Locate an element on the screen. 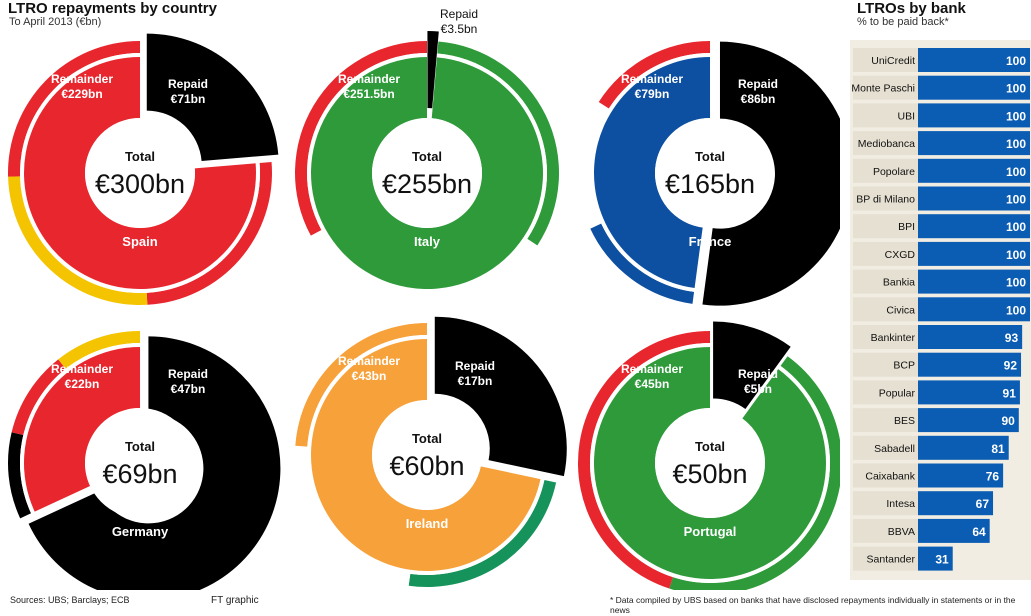 This screenshot has width=1031, height=616. bank-chart-title: LTROs by bank is located at coordinates (911, 8).